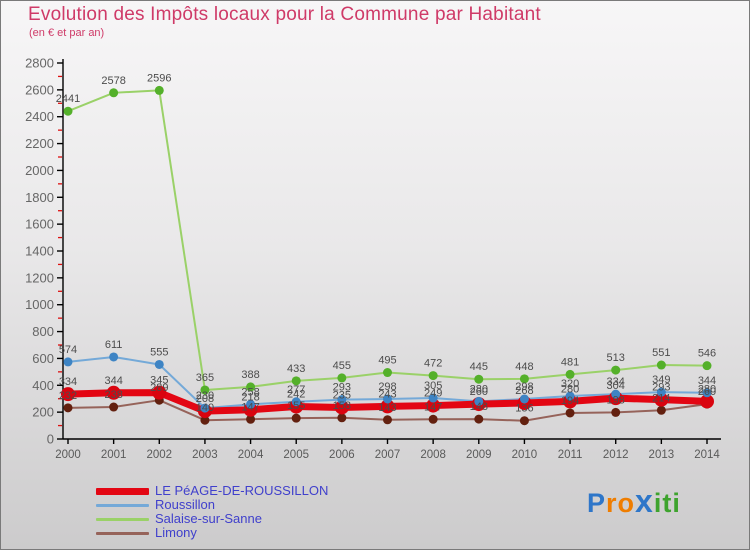 This screenshot has height=550, width=750. Describe the element at coordinates (113, 381) in the screenshot. I see `data-label-le-p-age-de-roussillon: 344` at that location.